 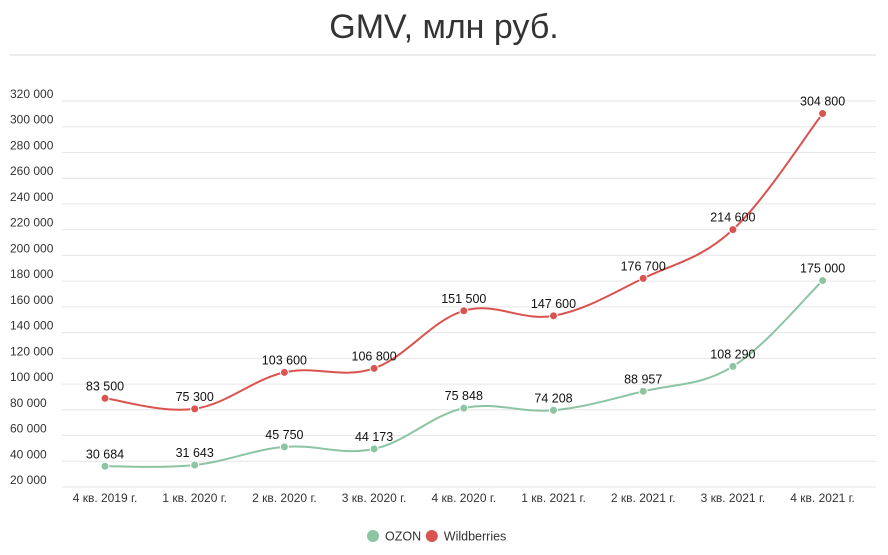 What do you see at coordinates (733, 498) in the screenshot?
I see `x-tick-label: 3 кв. 2021 г.` at bounding box center [733, 498].